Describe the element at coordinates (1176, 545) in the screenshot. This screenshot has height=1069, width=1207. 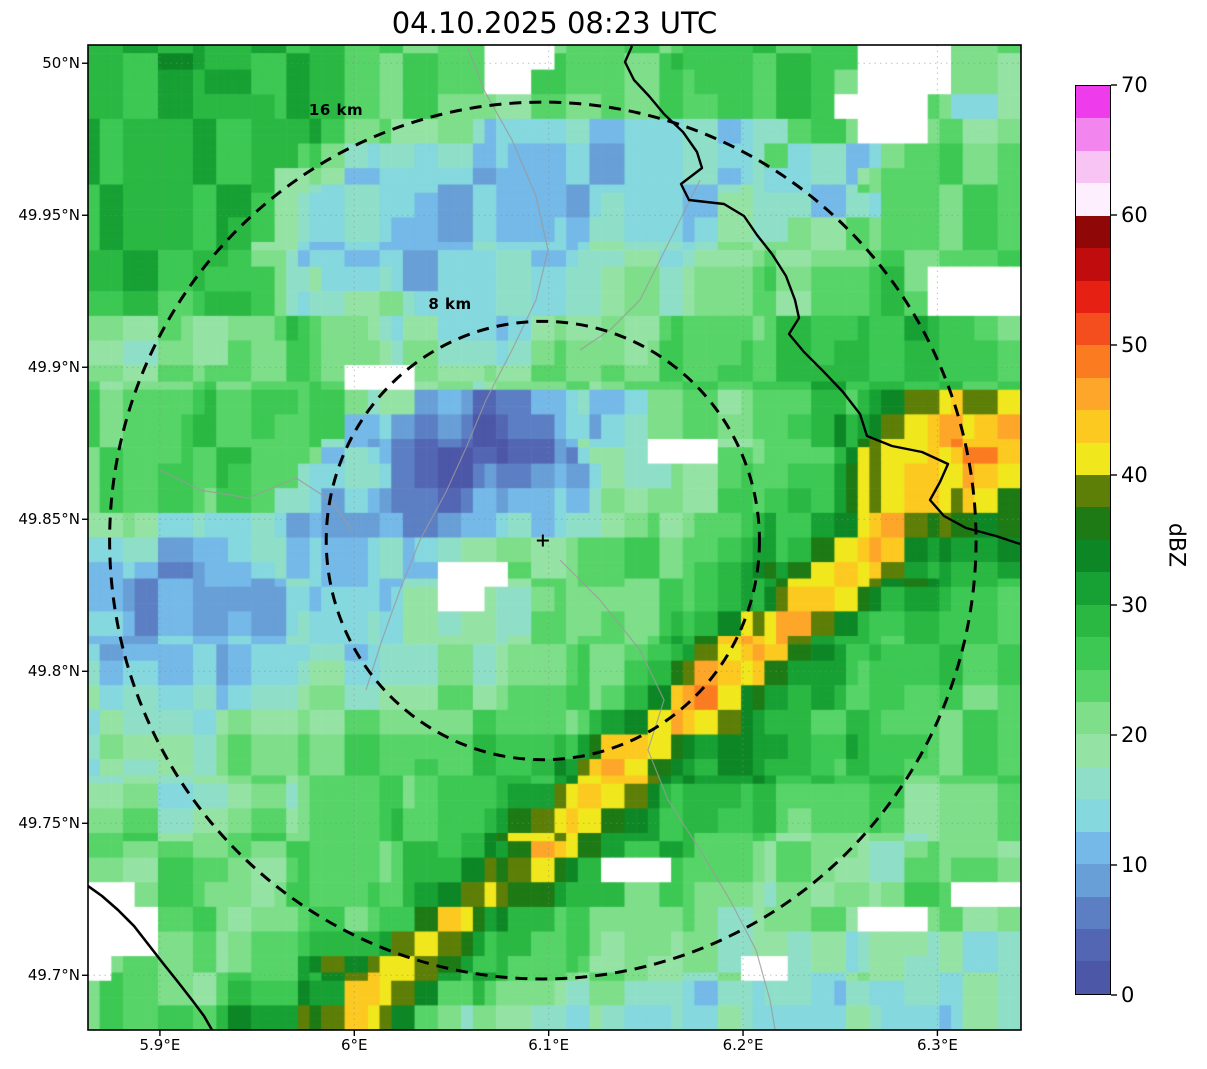
I see `colorbar-axis-label: dBZ` at that location.